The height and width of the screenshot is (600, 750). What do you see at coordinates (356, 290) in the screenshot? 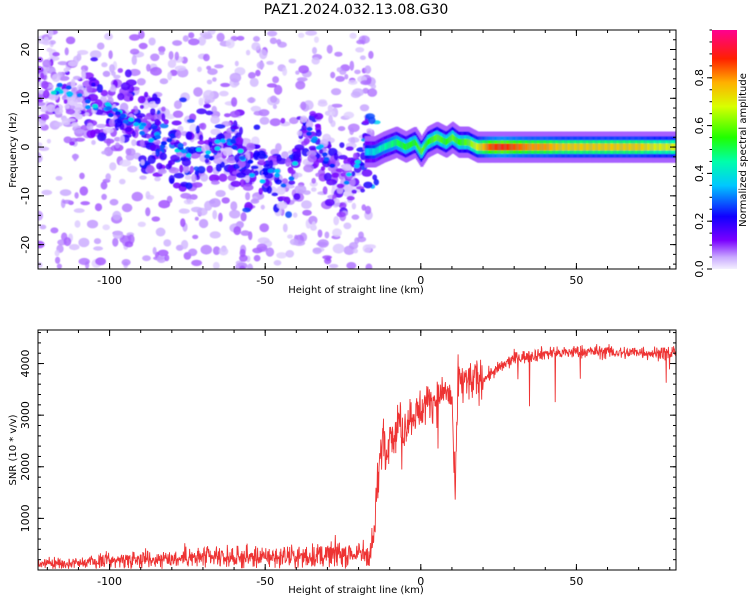
I see `spectrogram-x-axis-label: Height of straight line (km)` at bounding box center [356, 290].